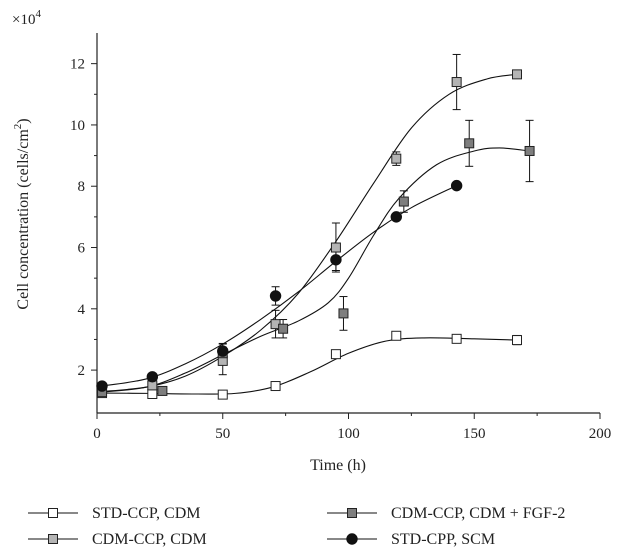  Describe the element at coordinates (474, 434) in the screenshot. I see `x-tick-label: 150` at that location.